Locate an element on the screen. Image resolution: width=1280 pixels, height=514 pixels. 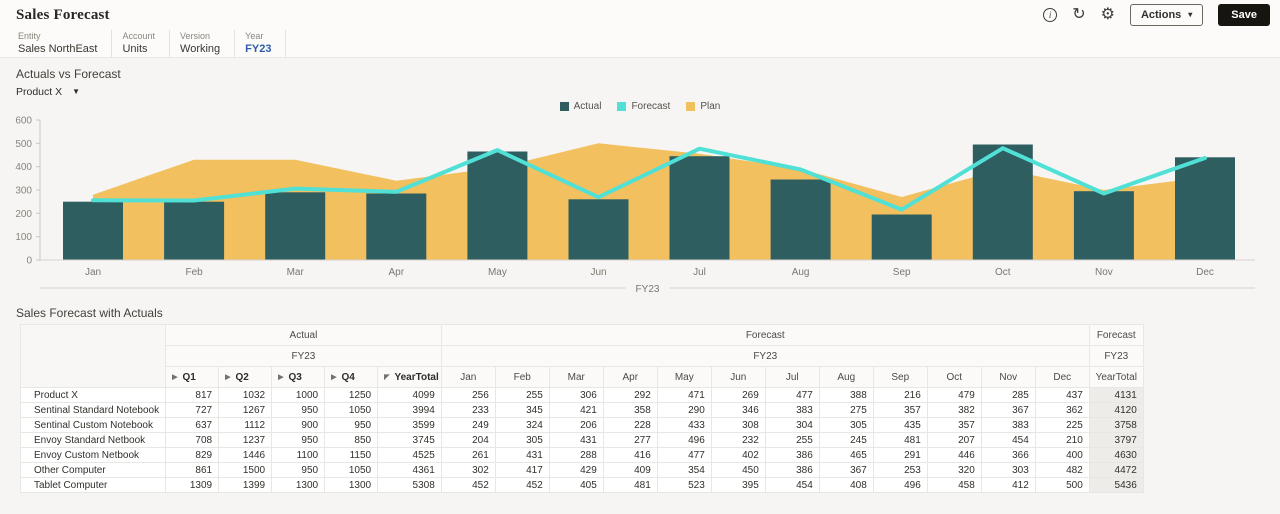
forecast-cell: 400 is located at coordinates (1062, 455).